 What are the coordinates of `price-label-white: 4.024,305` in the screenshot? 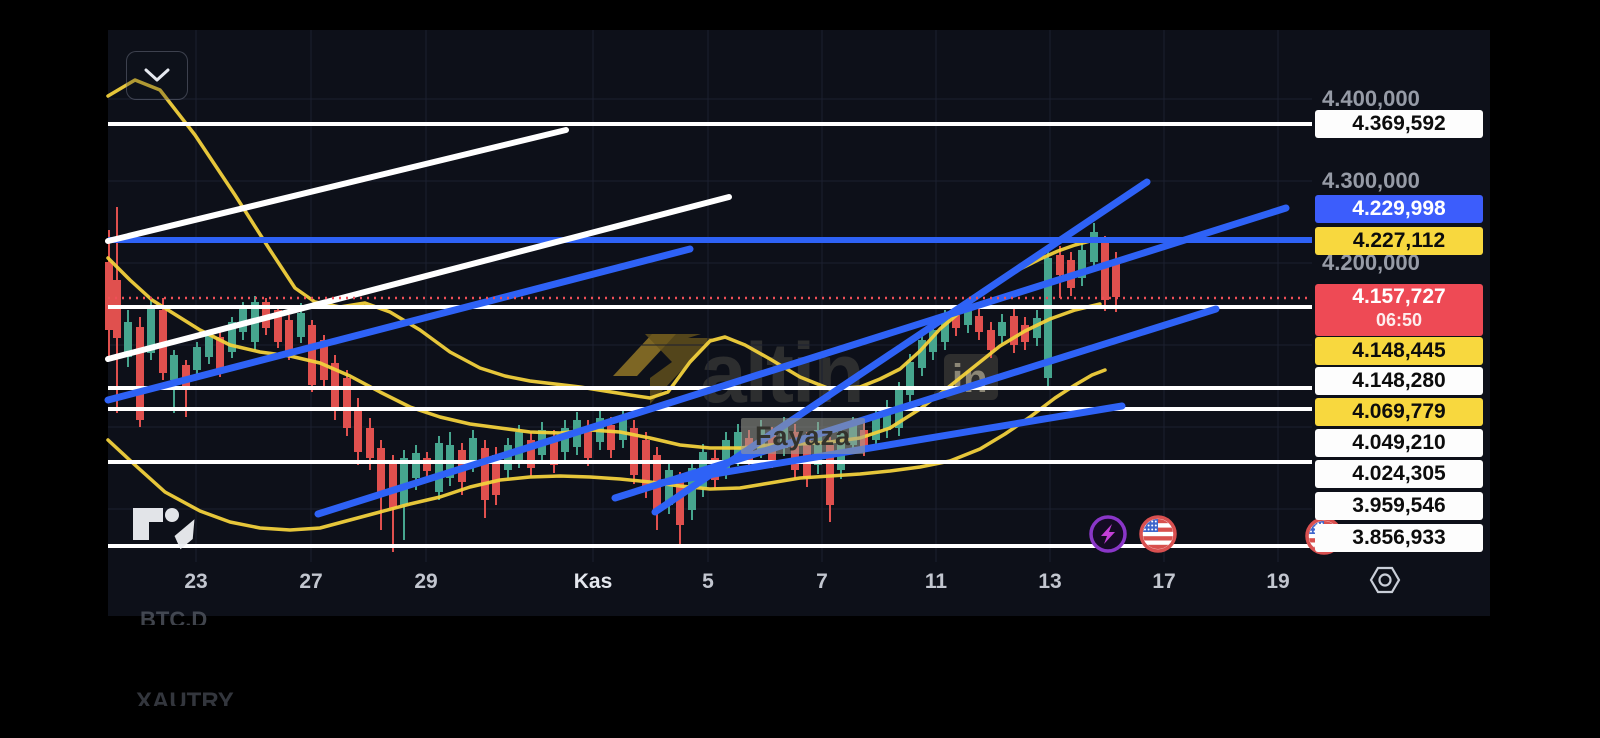 It's located at (1399, 474).